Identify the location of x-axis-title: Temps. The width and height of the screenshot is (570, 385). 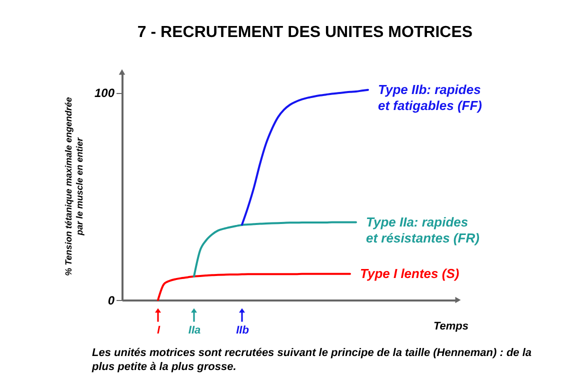
(450, 326).